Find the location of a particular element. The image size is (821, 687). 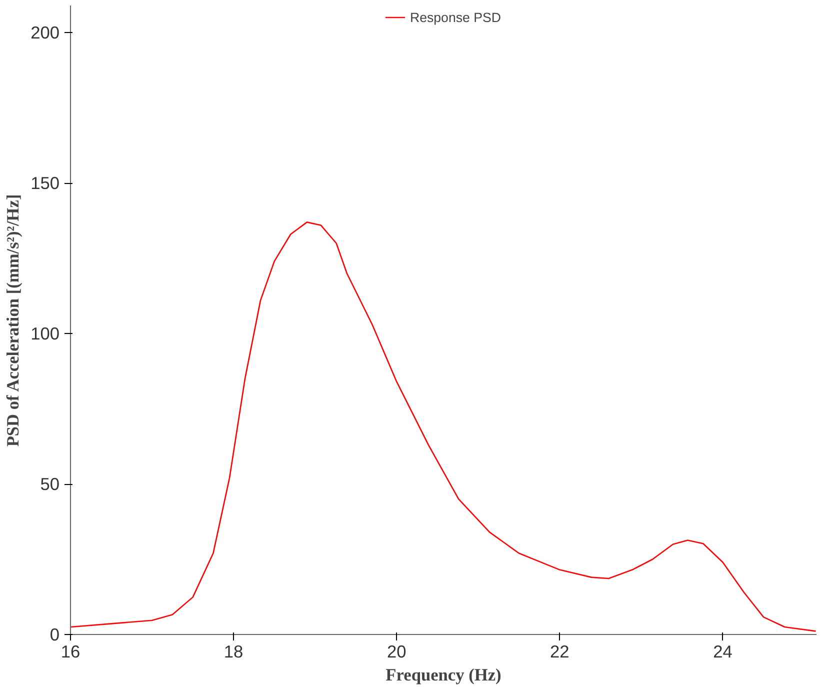

x-tick-label: 20 is located at coordinates (396, 652).